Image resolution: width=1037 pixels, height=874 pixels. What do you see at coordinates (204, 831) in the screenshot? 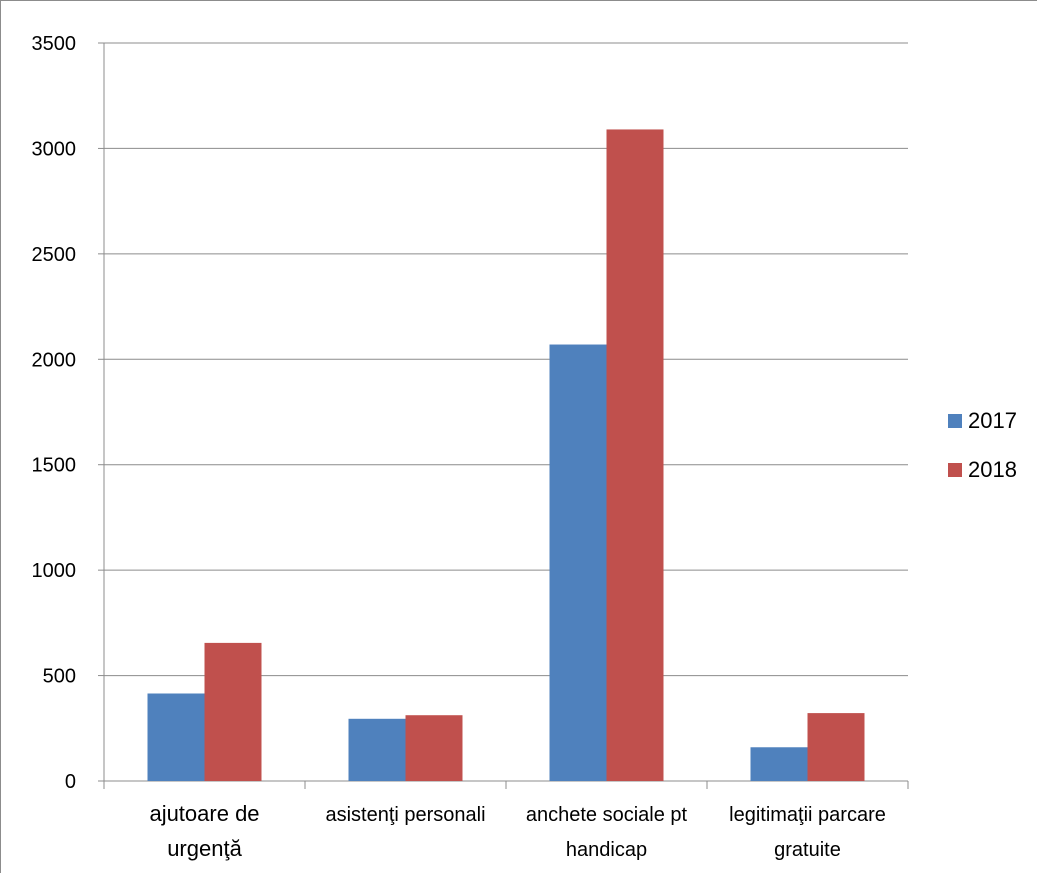
I see `x-tick-label-0: ajutoare de urgenţă` at bounding box center [204, 831].